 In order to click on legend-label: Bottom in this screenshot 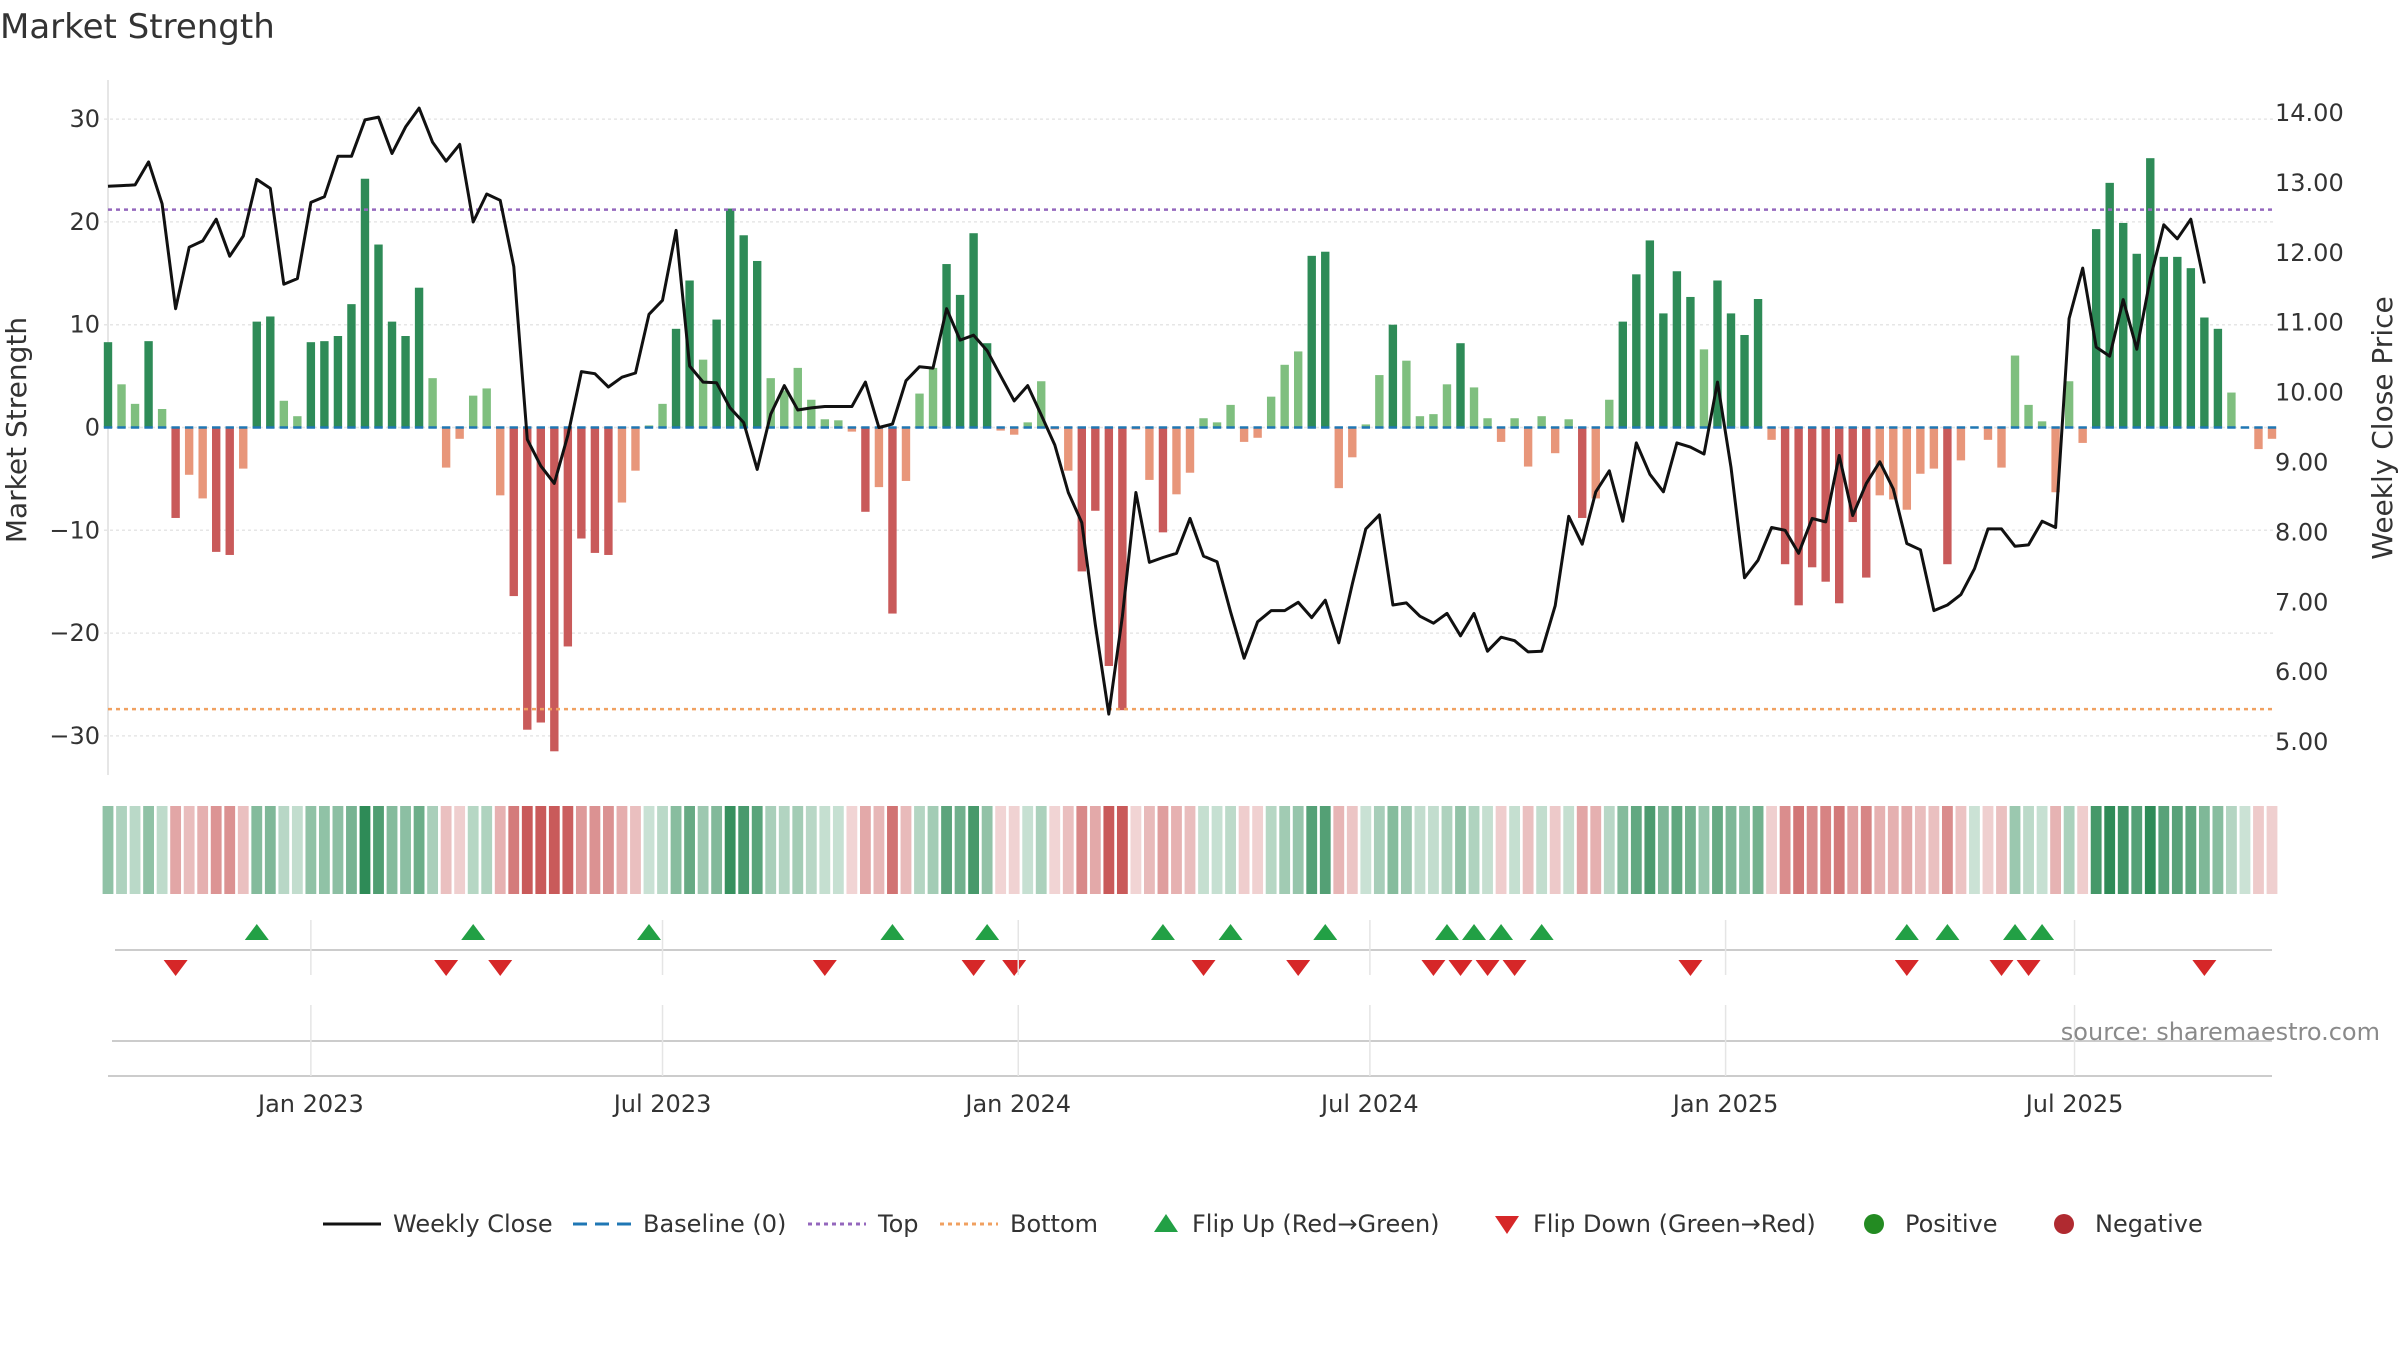, I will do `click(1054, 1224)`.